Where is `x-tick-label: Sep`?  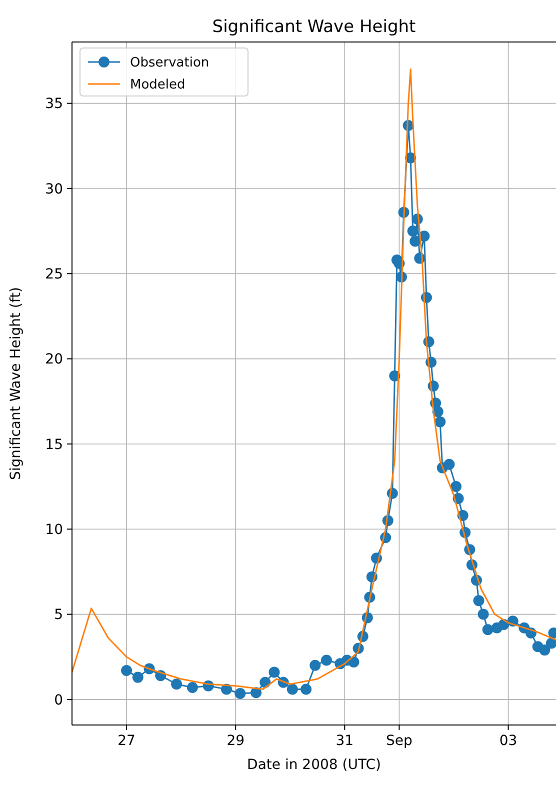 x-tick-label: Sep is located at coordinates (399, 741).